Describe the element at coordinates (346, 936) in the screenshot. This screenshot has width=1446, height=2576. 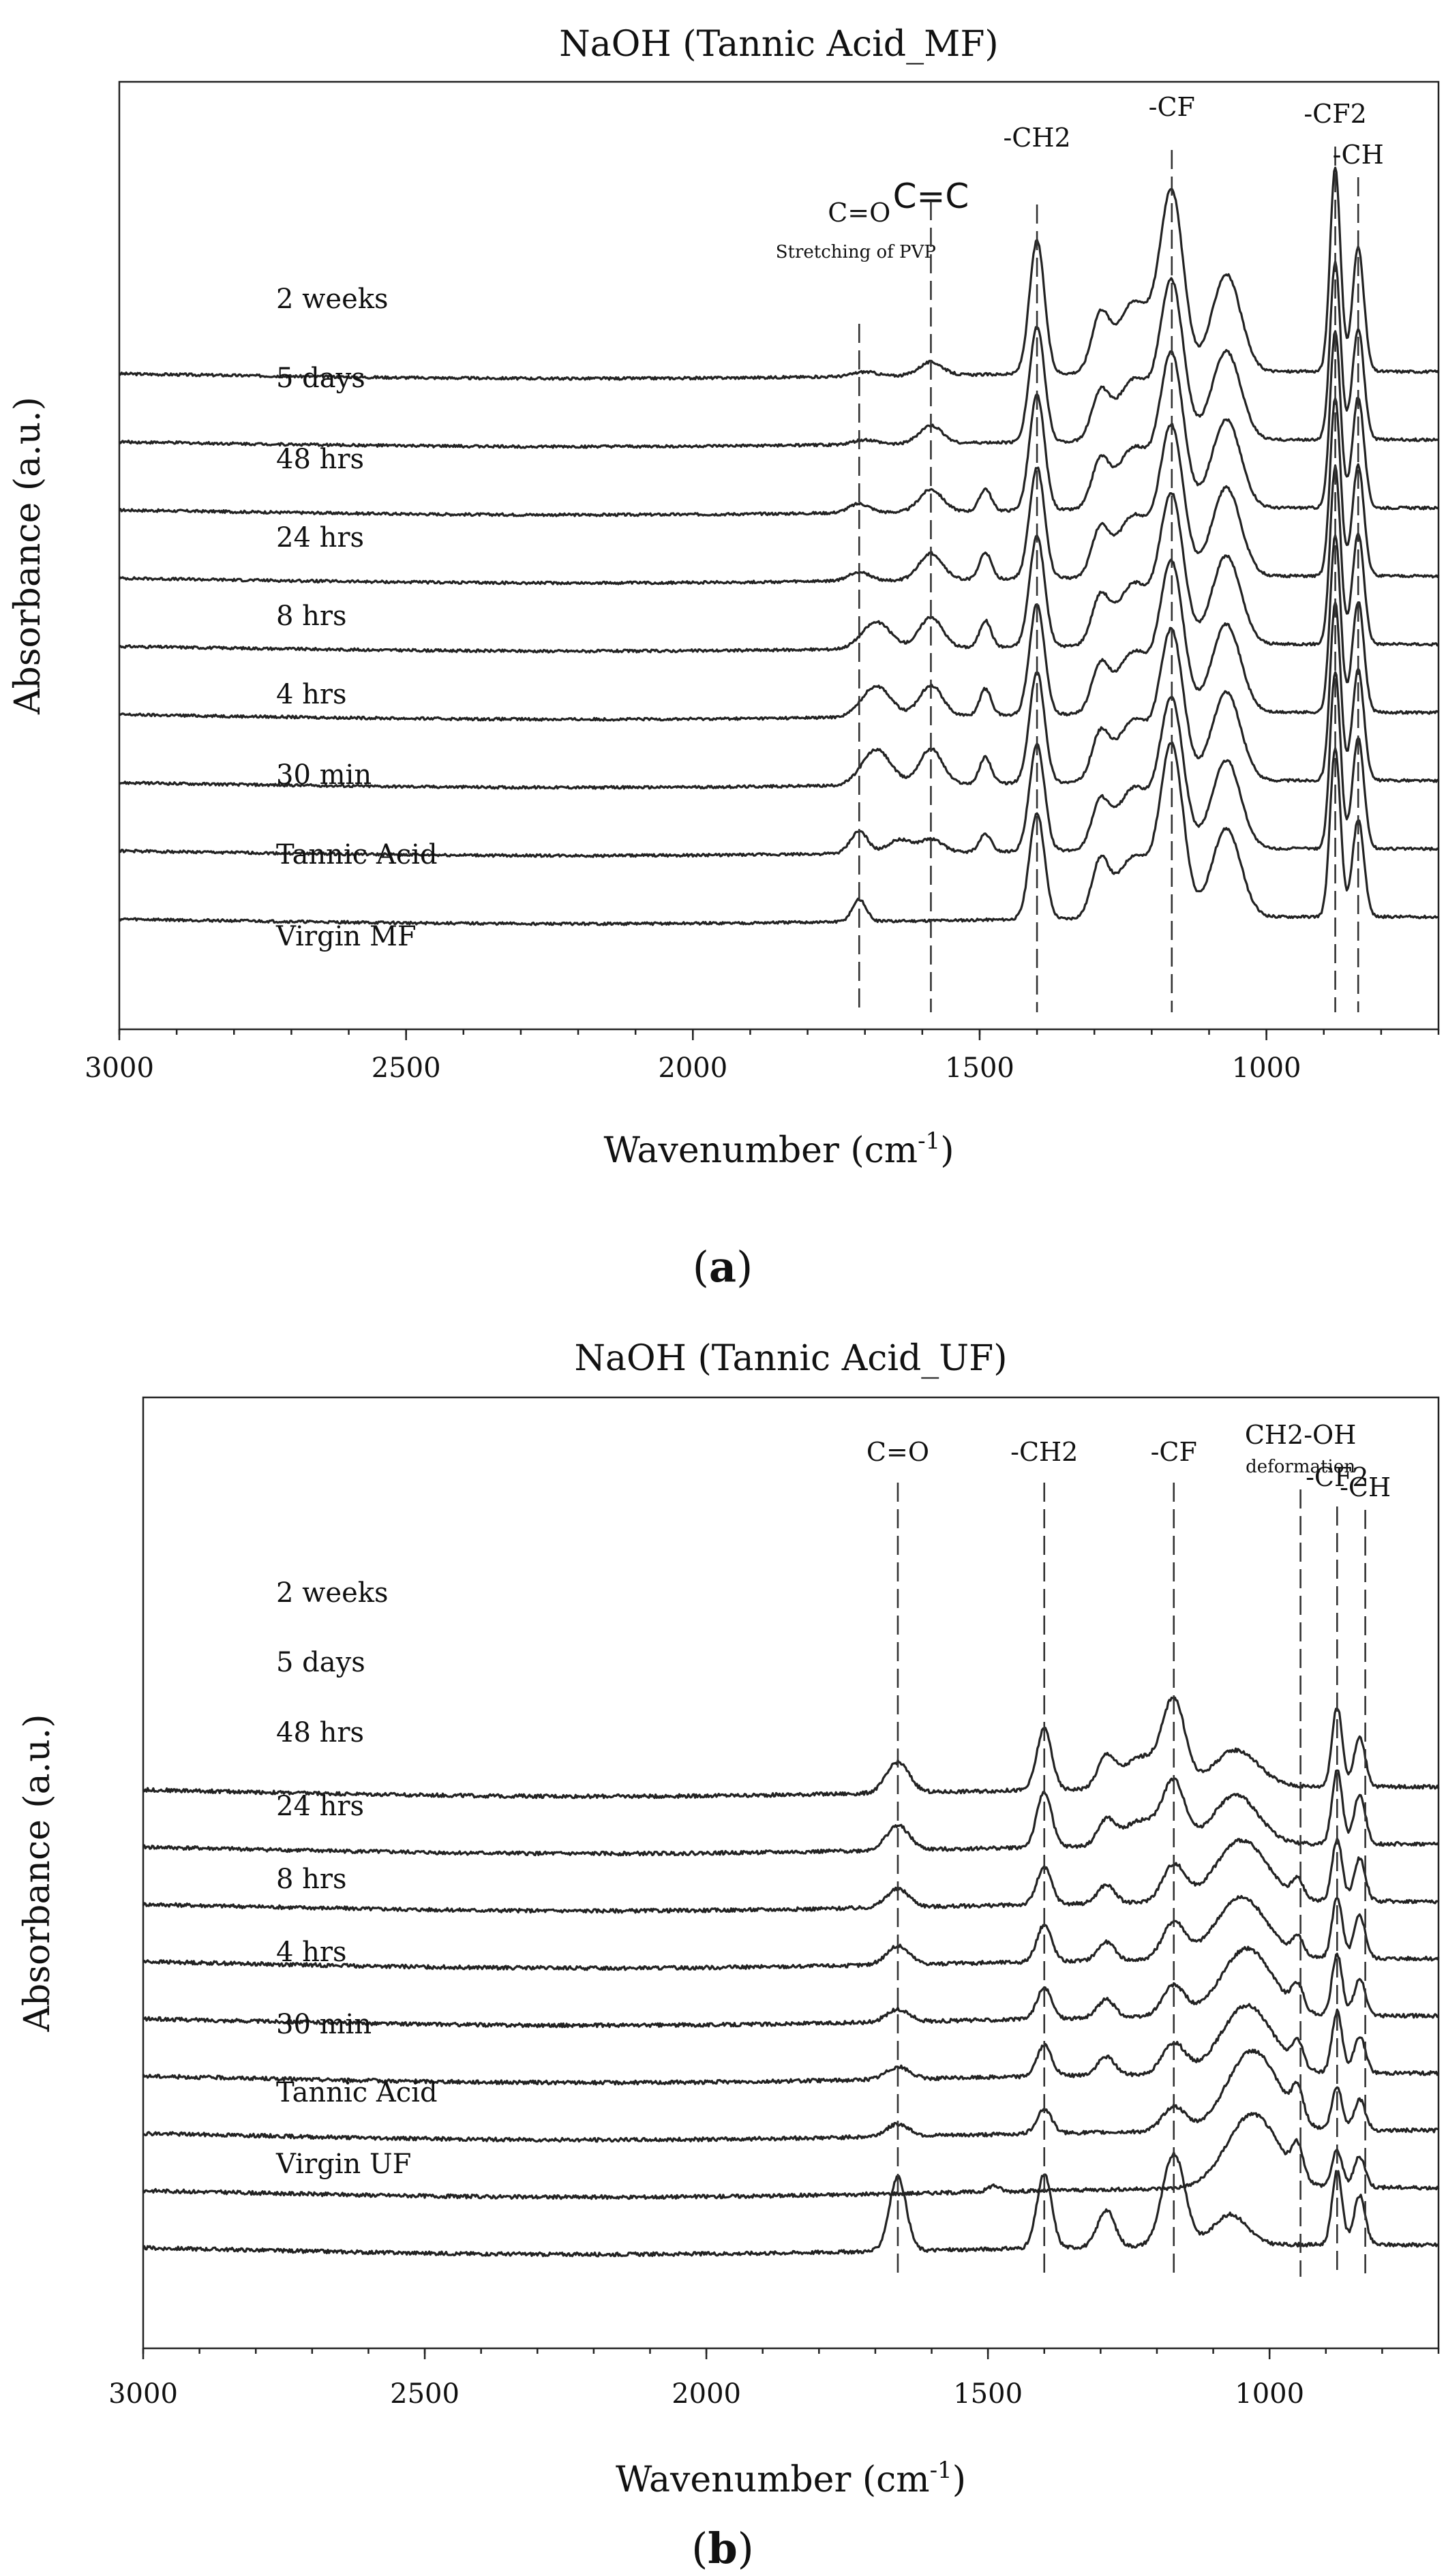
I see `series-label-virgin-mf: Virgin MF` at that location.